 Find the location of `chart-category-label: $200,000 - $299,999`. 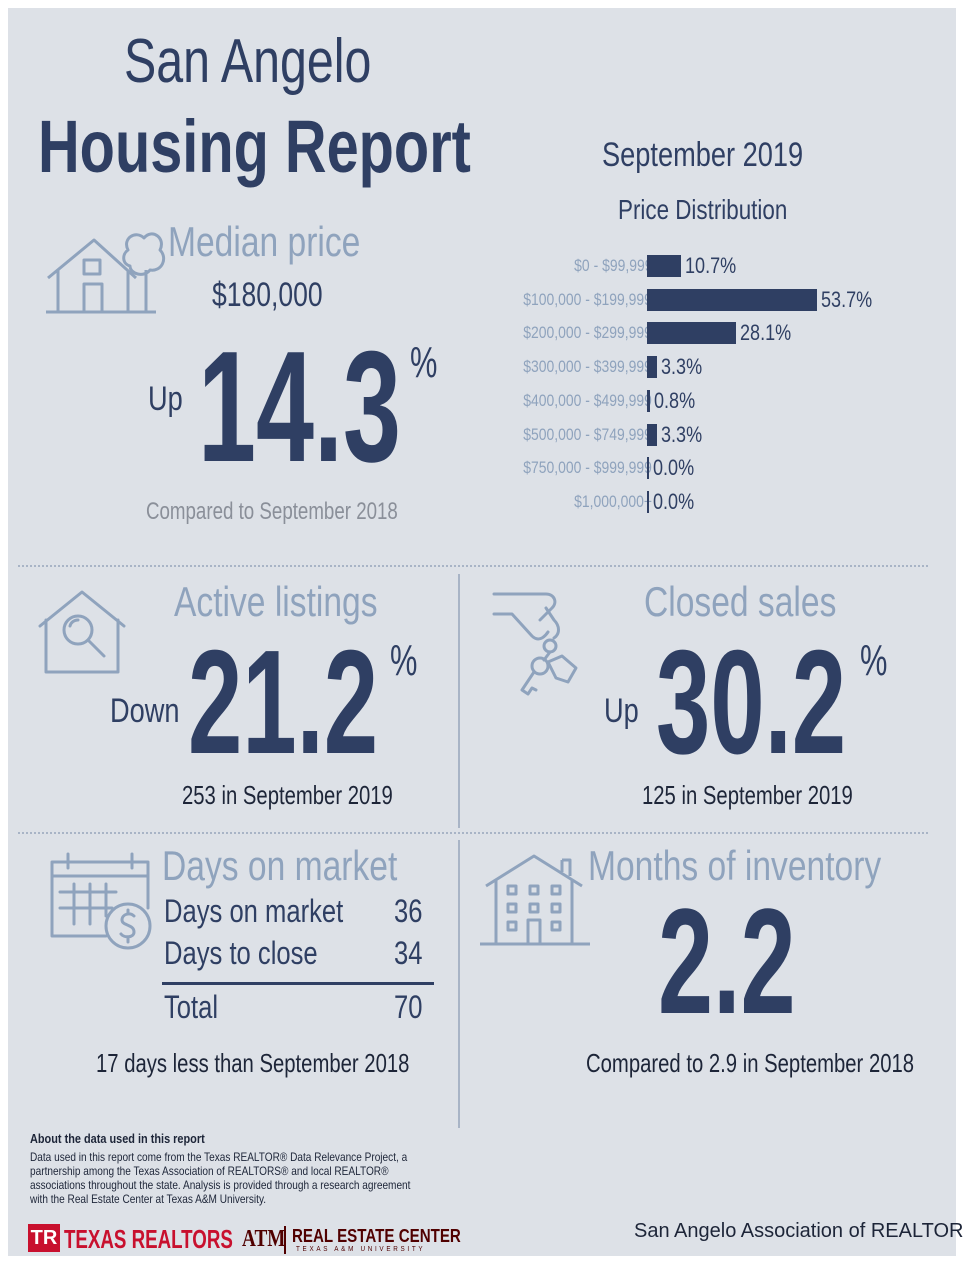

chart-category-label: $200,000 - $299,999 is located at coordinates (587, 333).